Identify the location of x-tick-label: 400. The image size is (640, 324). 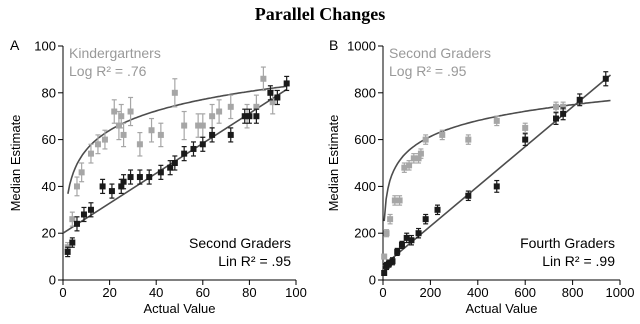
(478, 292).